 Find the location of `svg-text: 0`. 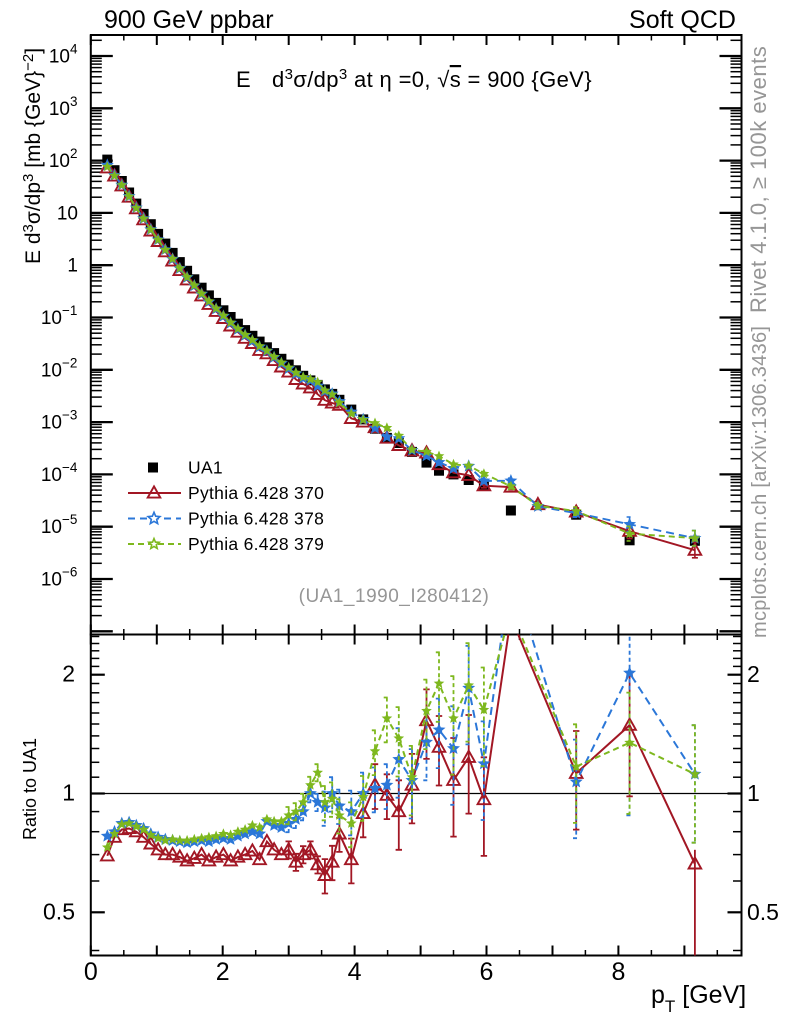

svg-text: 0 is located at coordinates (91, 972).